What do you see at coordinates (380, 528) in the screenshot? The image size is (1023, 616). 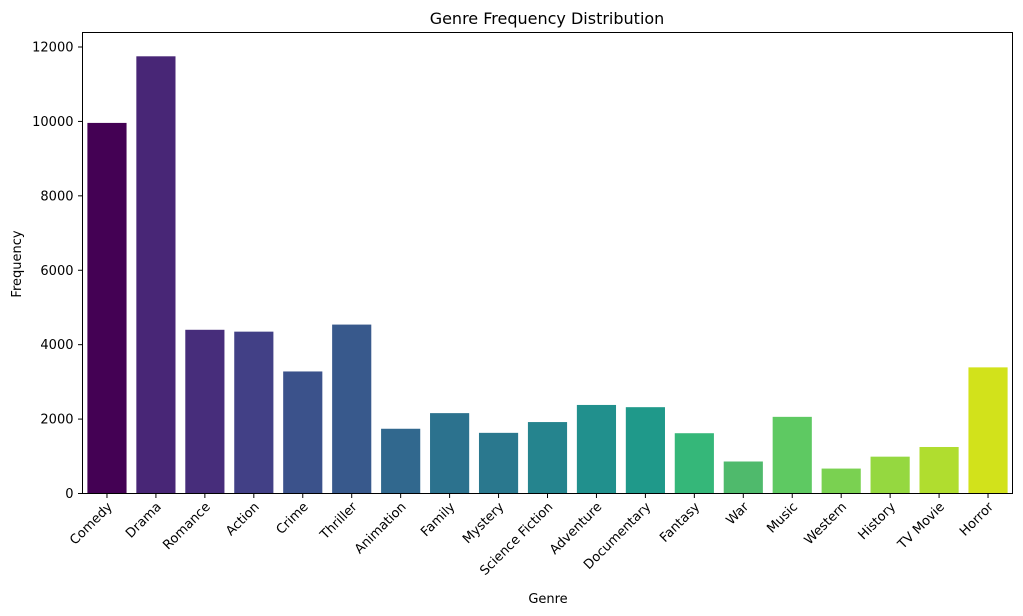 I see `x-tick-label: Animation` at bounding box center [380, 528].